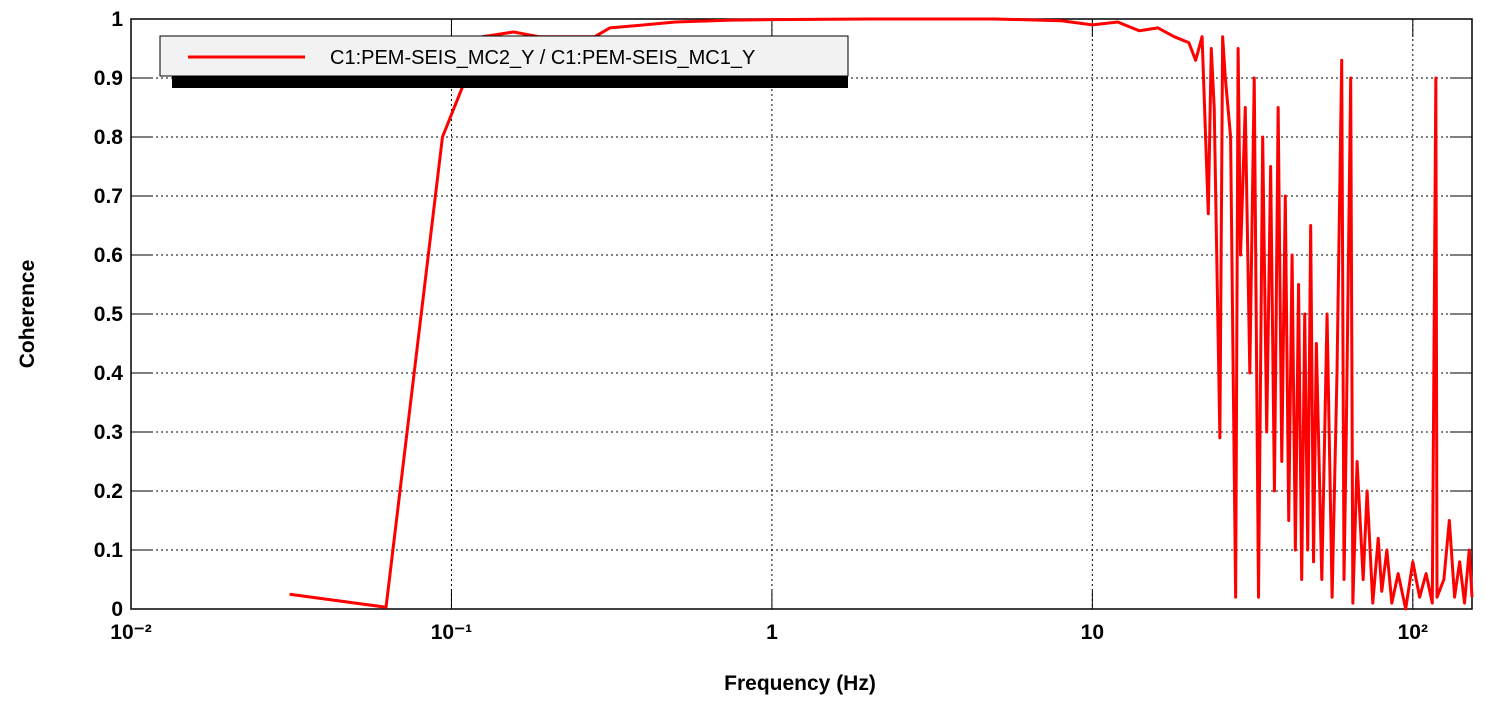  Describe the element at coordinates (27, 314) in the screenshot. I see `y-axis-title: Coherence` at that location.